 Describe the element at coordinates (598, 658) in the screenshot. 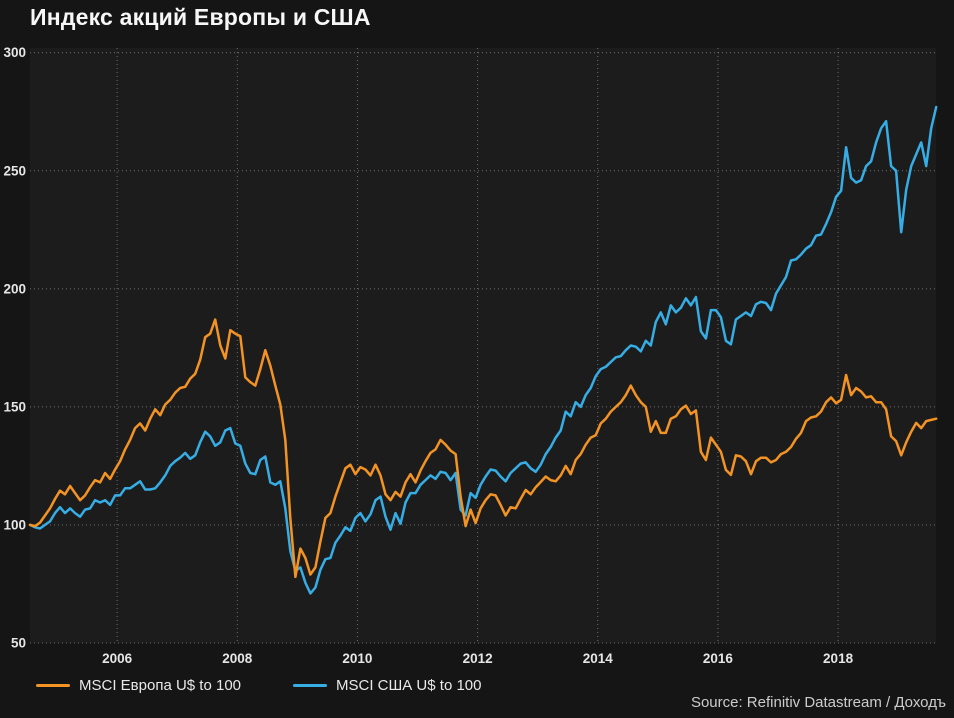

I see `x-tick-label: 2014` at that location.